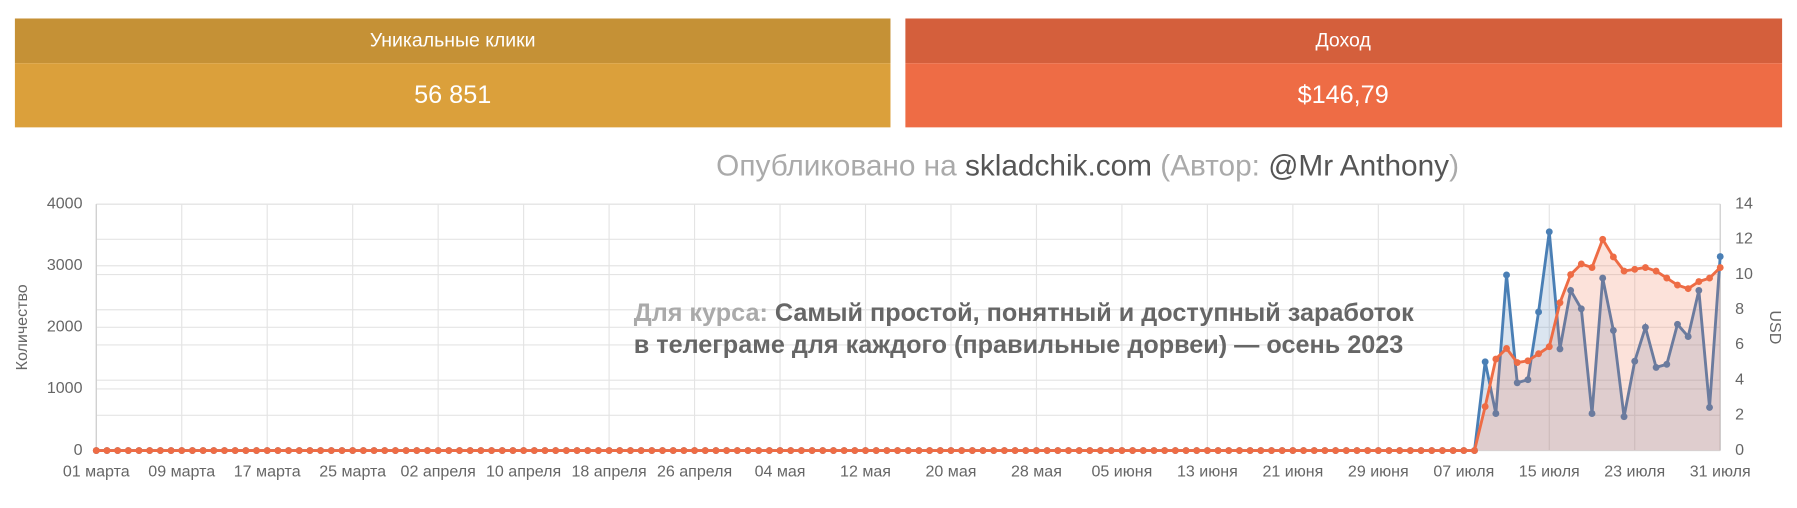 The height and width of the screenshot is (508, 1797). Describe the element at coordinates (1739, 450) in the screenshot. I see `y2-tick-label: 0` at that location.